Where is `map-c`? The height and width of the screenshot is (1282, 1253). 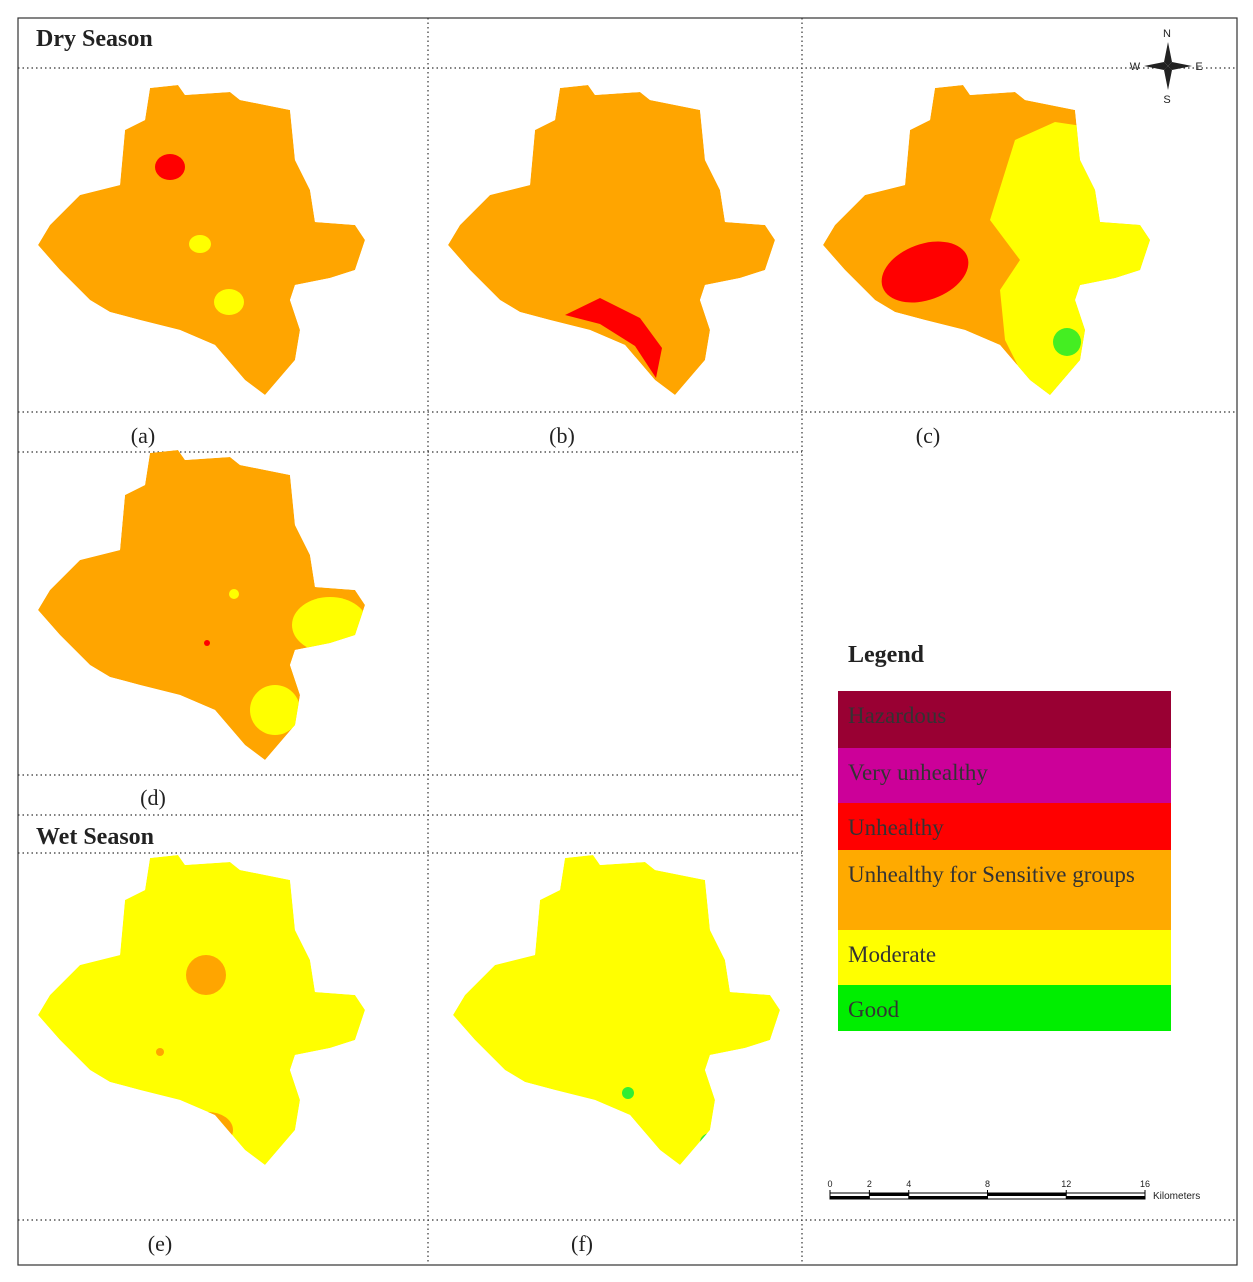 map-c is located at coordinates (986, 240).